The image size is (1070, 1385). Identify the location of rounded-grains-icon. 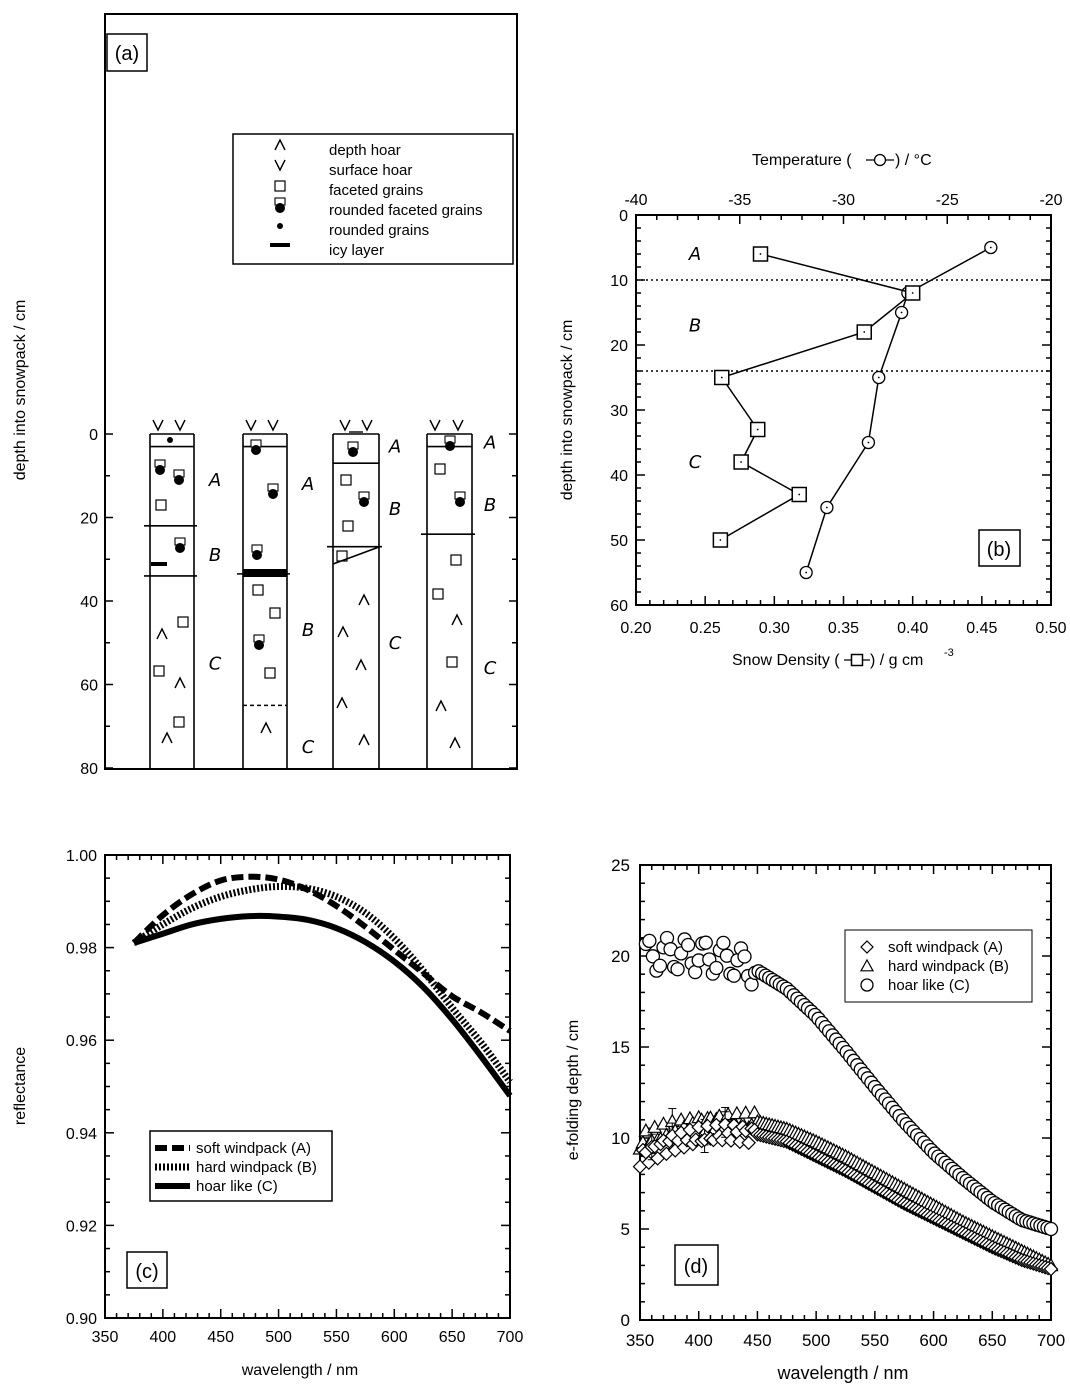
(170, 440).